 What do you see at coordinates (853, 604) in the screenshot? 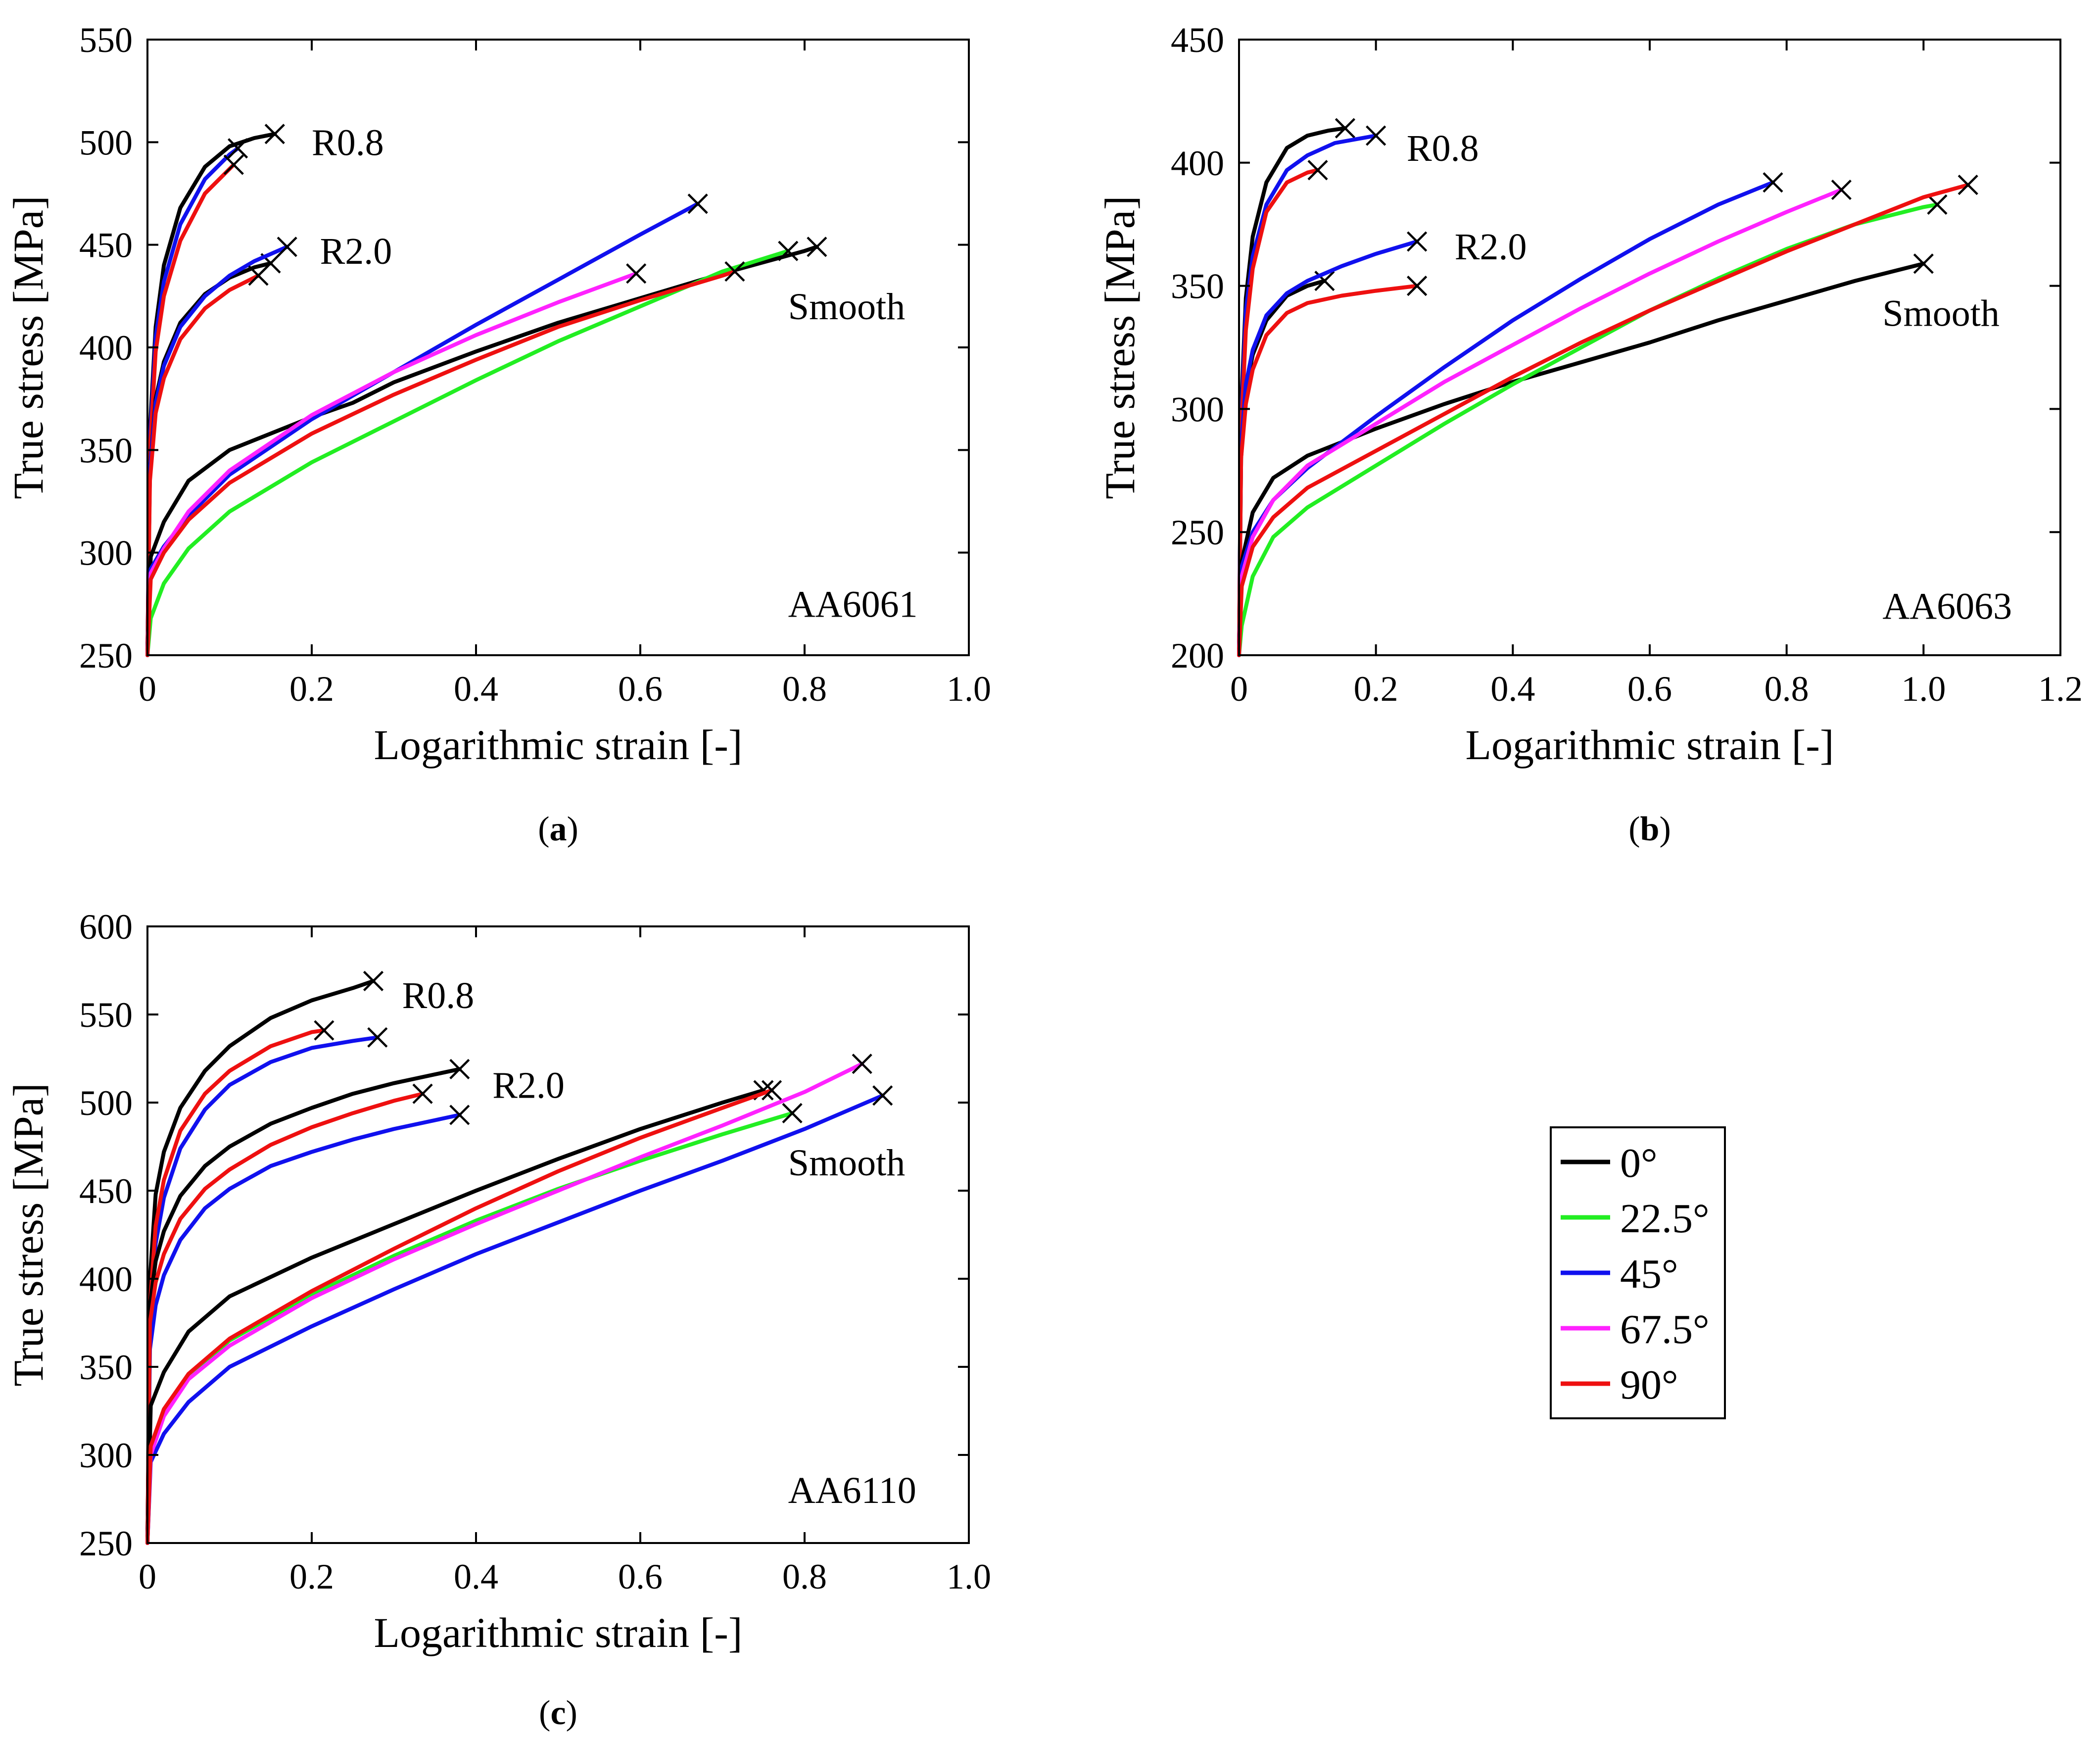
I see `annotation-a-aa6061: AA6061` at bounding box center [853, 604].